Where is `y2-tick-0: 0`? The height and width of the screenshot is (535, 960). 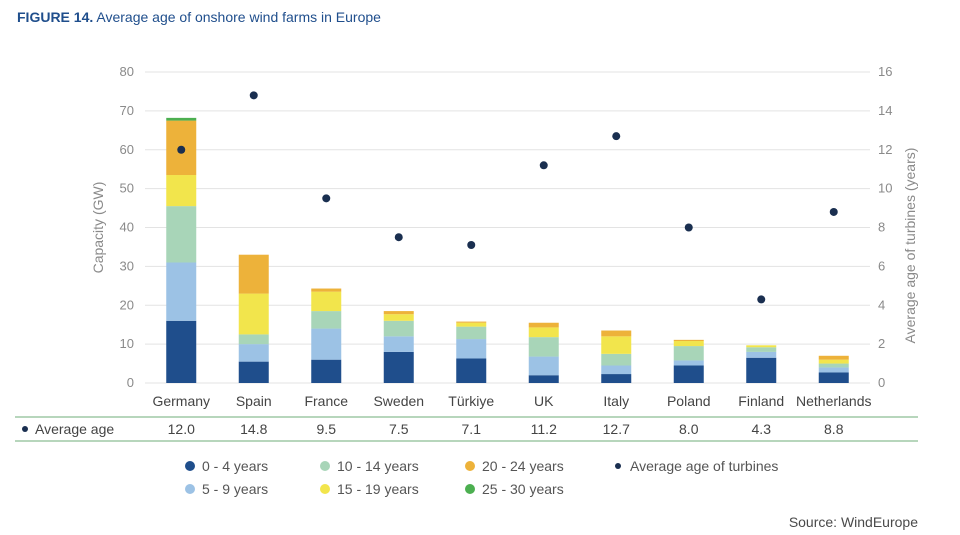 y2-tick-0: 0 is located at coordinates (881, 382).